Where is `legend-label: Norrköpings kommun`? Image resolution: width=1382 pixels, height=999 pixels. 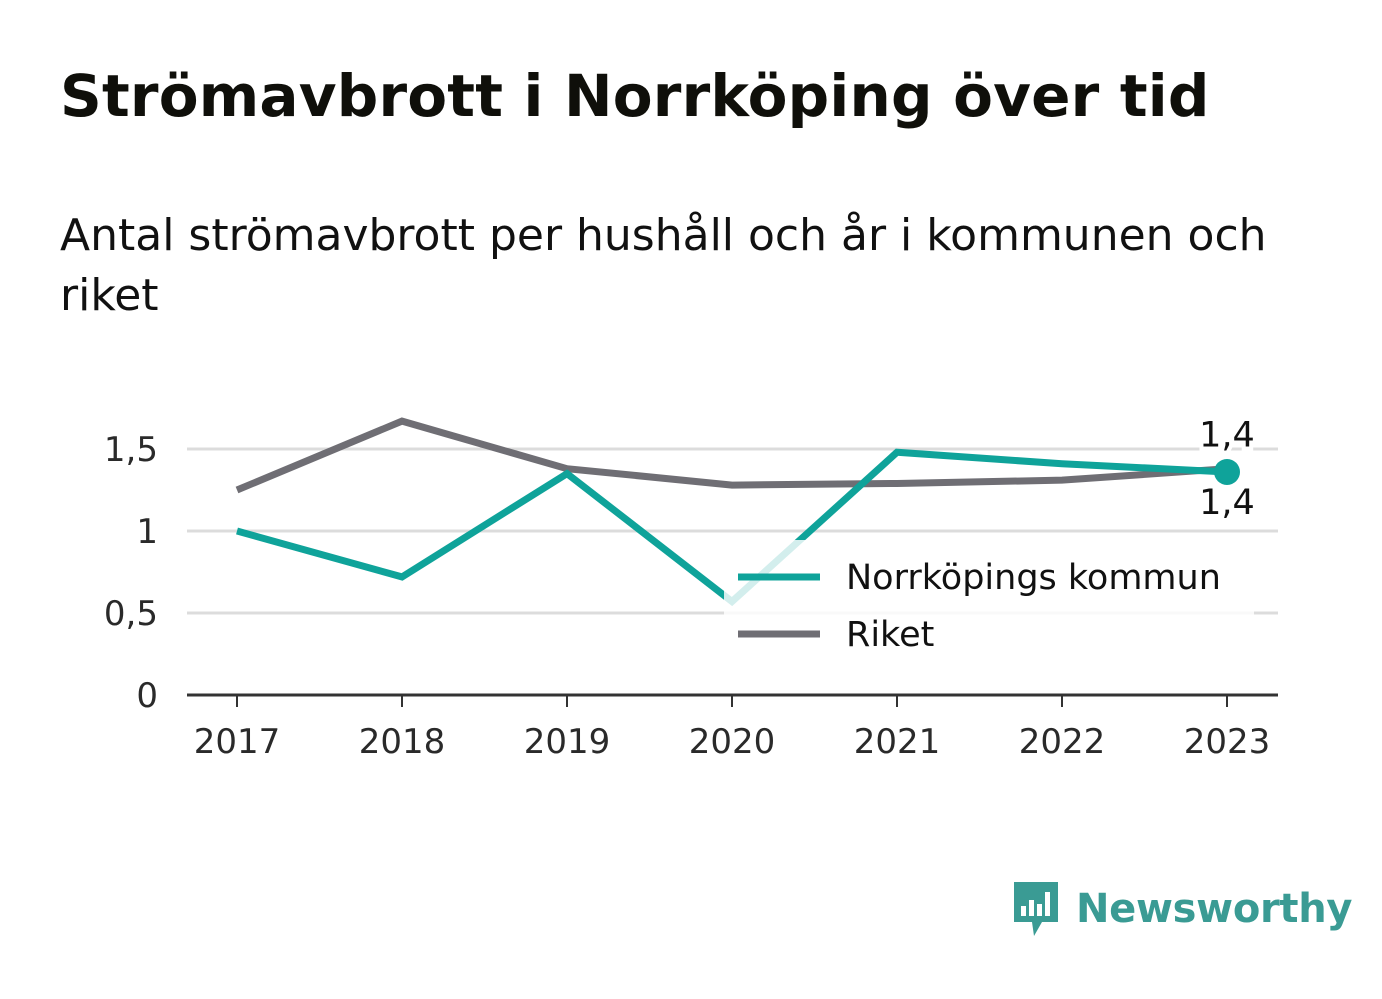
legend-label: Norrköpings kommun is located at coordinates (1033, 578).